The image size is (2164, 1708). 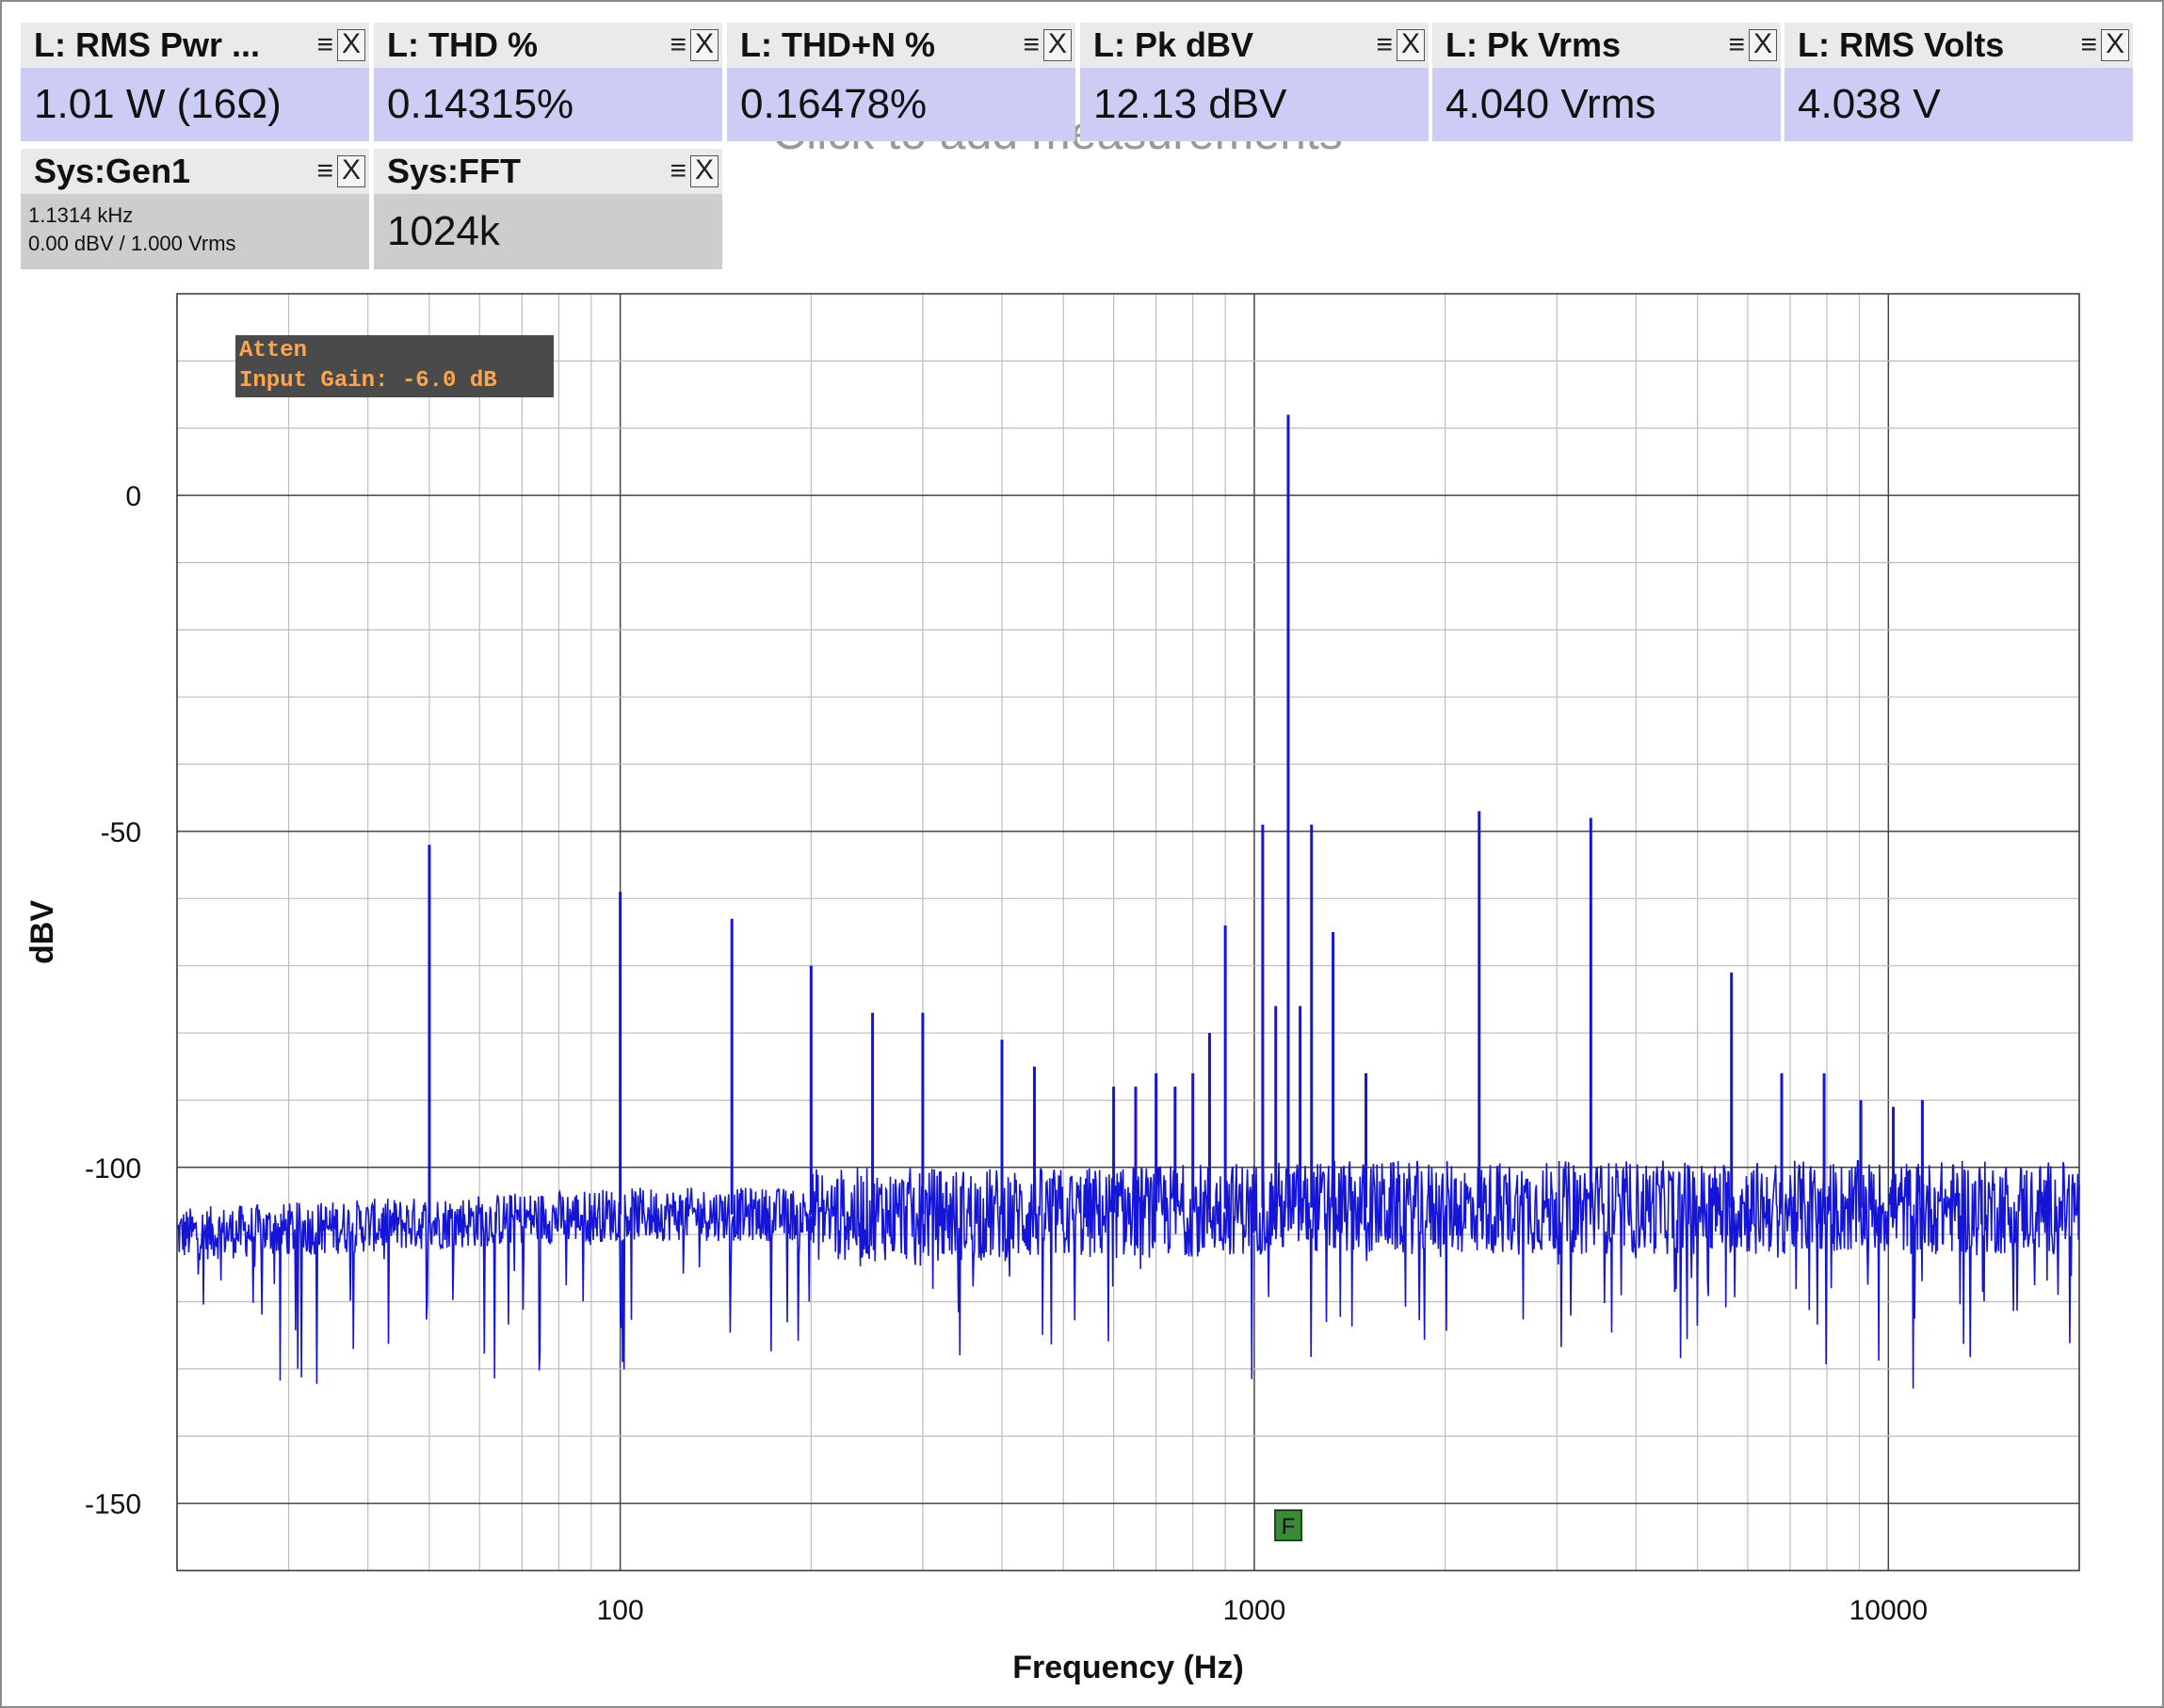 What do you see at coordinates (273, 350) in the screenshot?
I see `overlay-line-1: Atten` at bounding box center [273, 350].